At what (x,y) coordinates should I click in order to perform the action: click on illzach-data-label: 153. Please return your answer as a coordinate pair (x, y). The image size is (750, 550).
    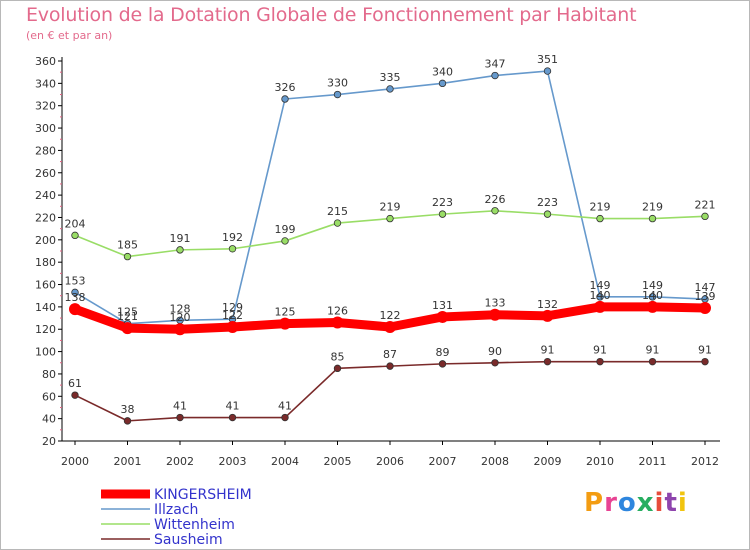
    Looking at the image, I should click on (75, 280).